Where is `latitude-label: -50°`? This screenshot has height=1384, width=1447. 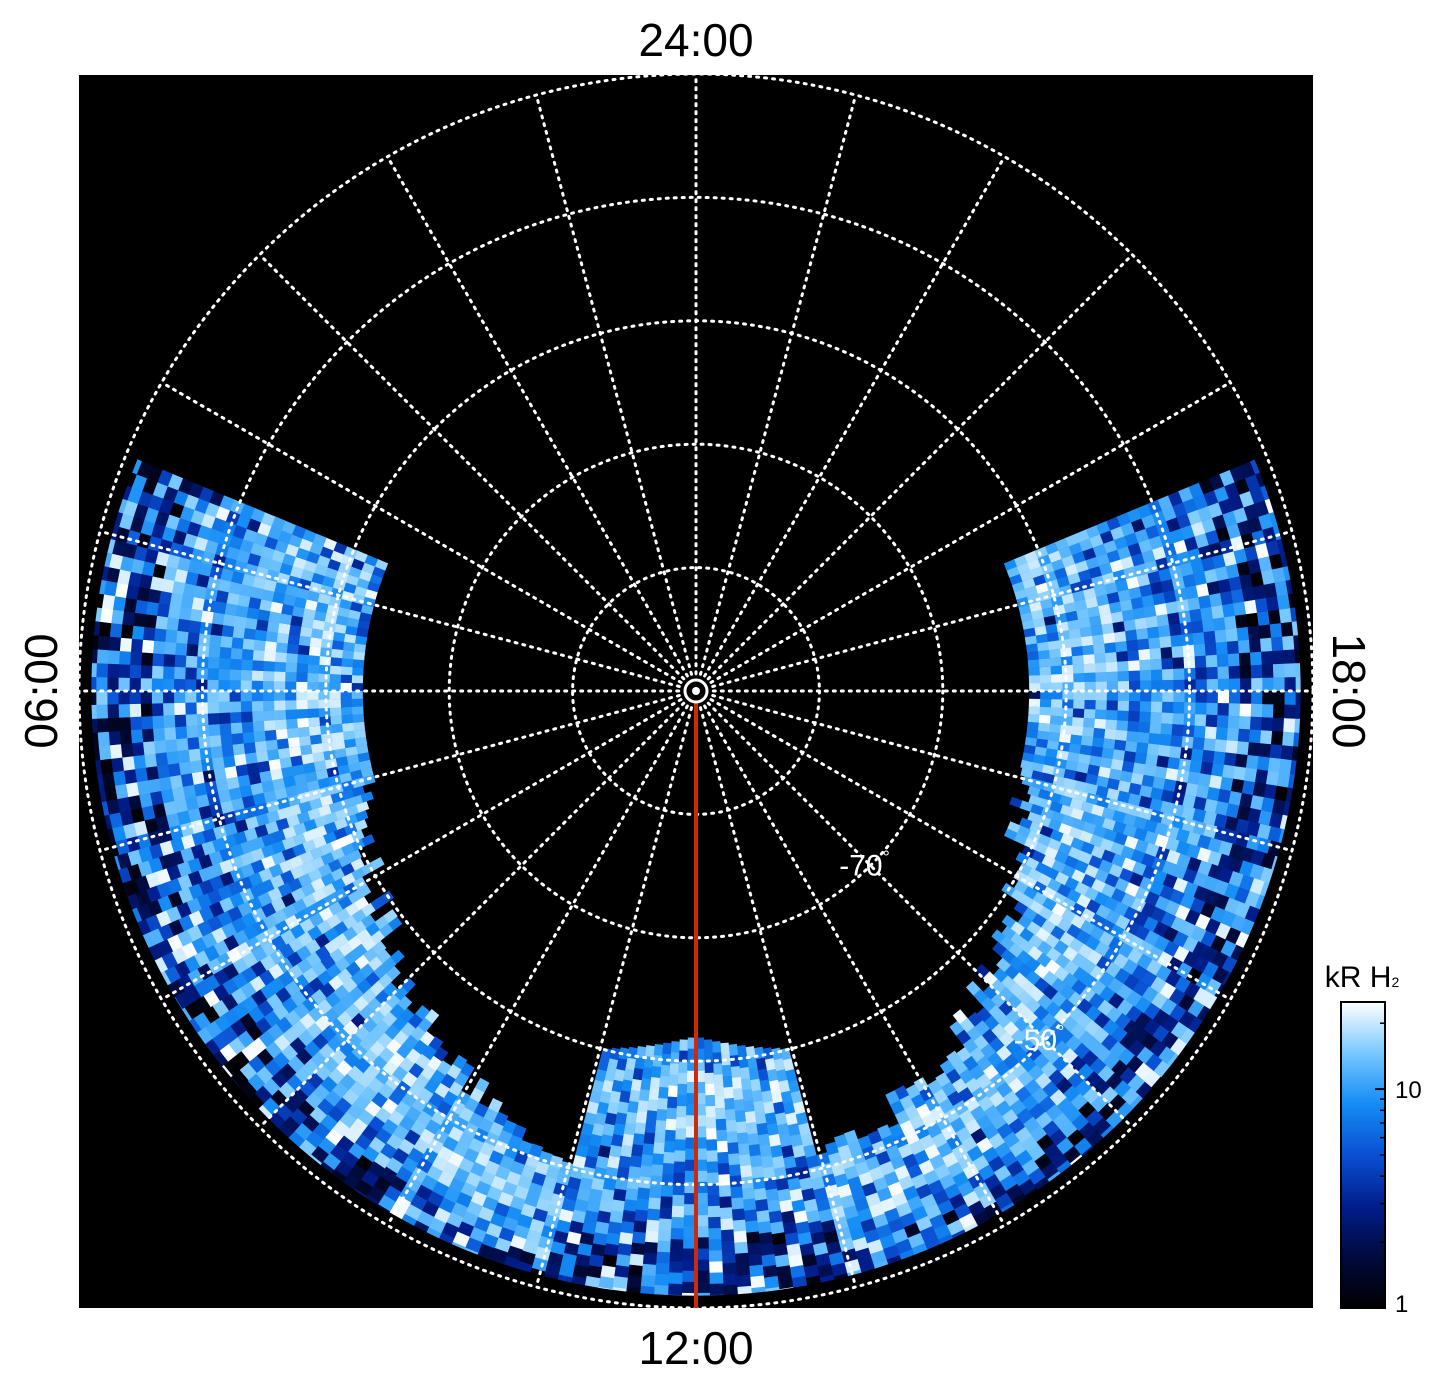
latitude-label: -50° is located at coordinates (1039, 1039).